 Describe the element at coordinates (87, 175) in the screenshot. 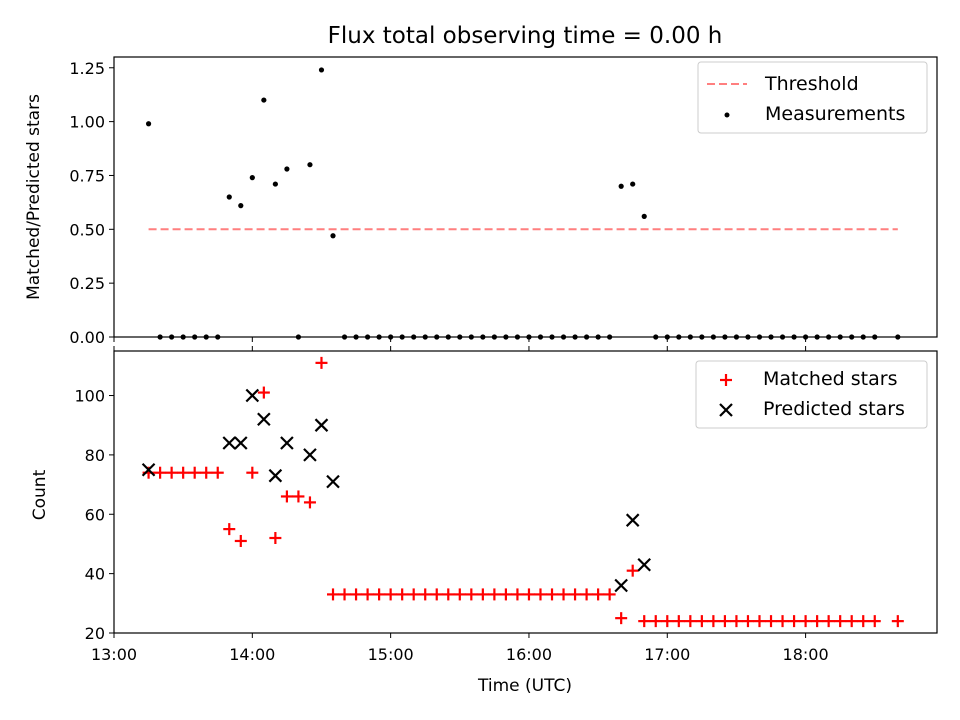

I see `top-y-tick-label: 0.75` at that location.